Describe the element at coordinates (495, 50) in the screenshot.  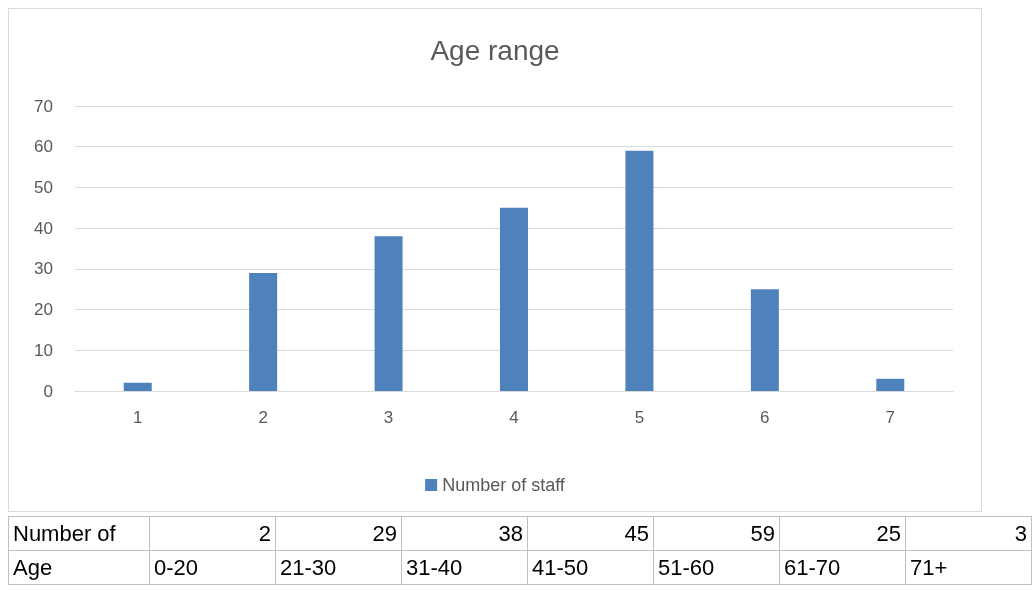
I see `chart-title: Age range` at that location.